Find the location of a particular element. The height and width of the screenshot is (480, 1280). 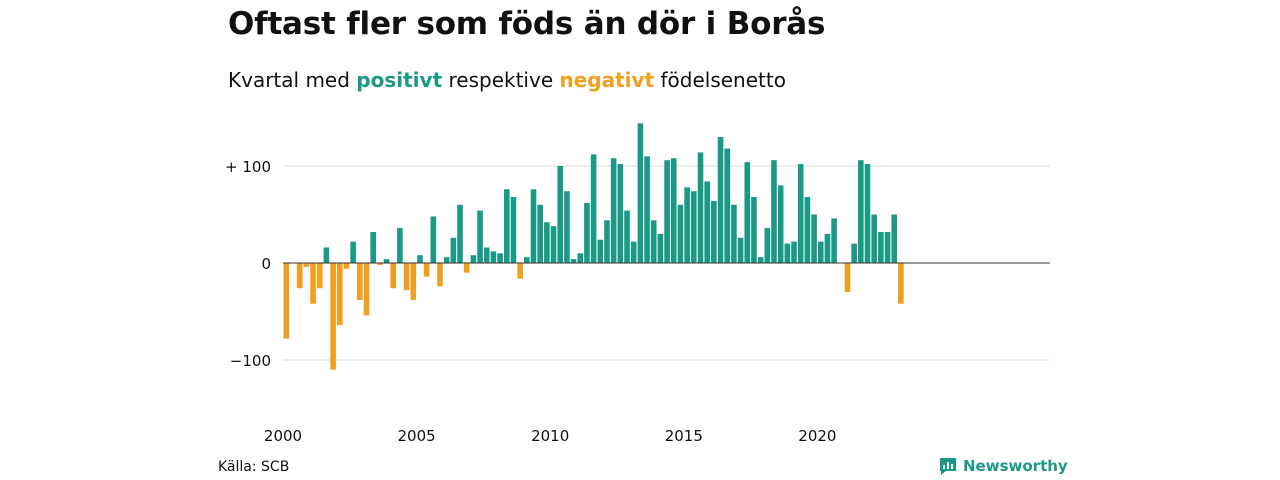

x-tick-label: 2005 is located at coordinates (417, 436).